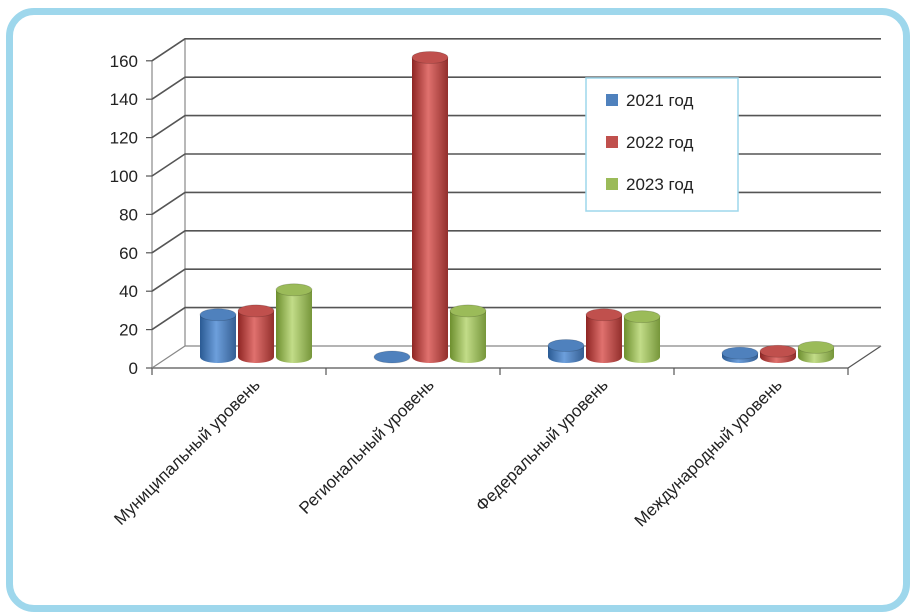  Describe the element at coordinates (128, 253) in the screenshot. I see `y-tick-label: 60` at that location.